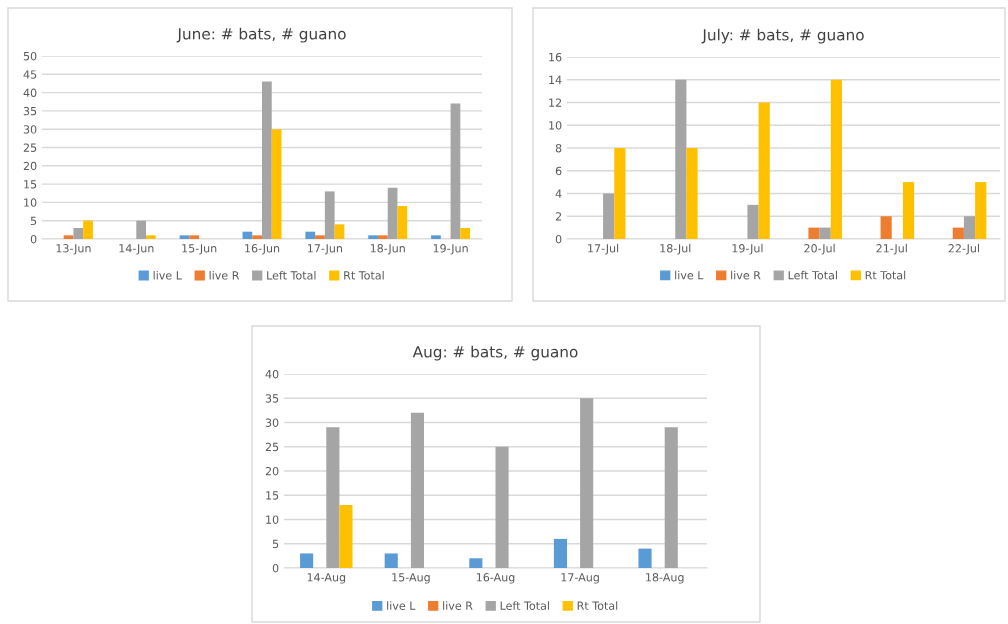 The width and height of the screenshot is (1008, 624). I want to click on x-tick-label: 16-Aug, so click(495, 578).